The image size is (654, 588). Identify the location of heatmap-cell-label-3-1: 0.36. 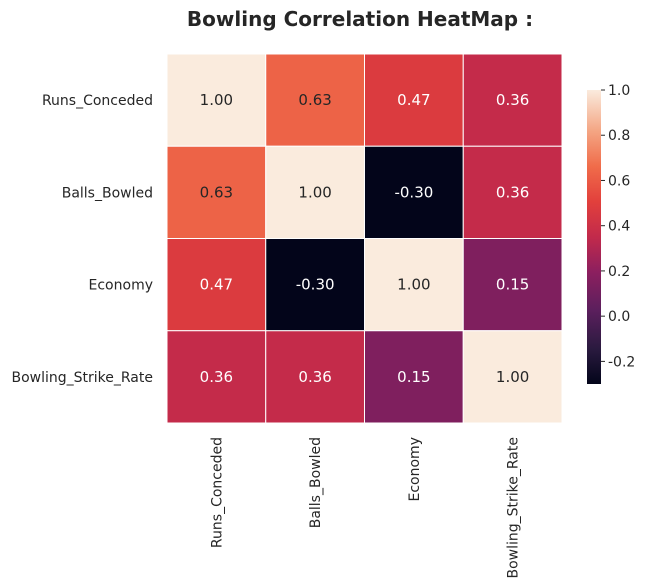
(314, 377).